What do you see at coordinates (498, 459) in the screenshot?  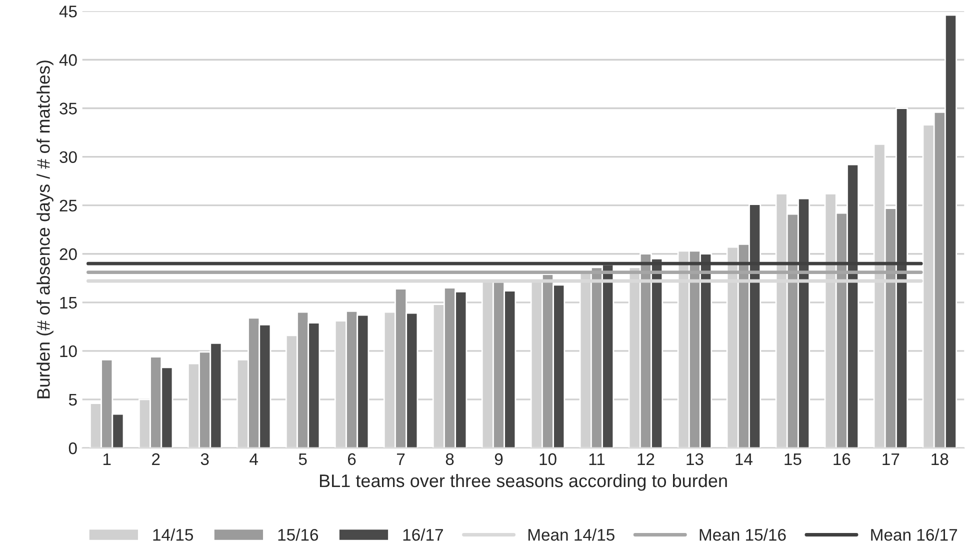 I see `x-tick-label: 9` at bounding box center [498, 459].